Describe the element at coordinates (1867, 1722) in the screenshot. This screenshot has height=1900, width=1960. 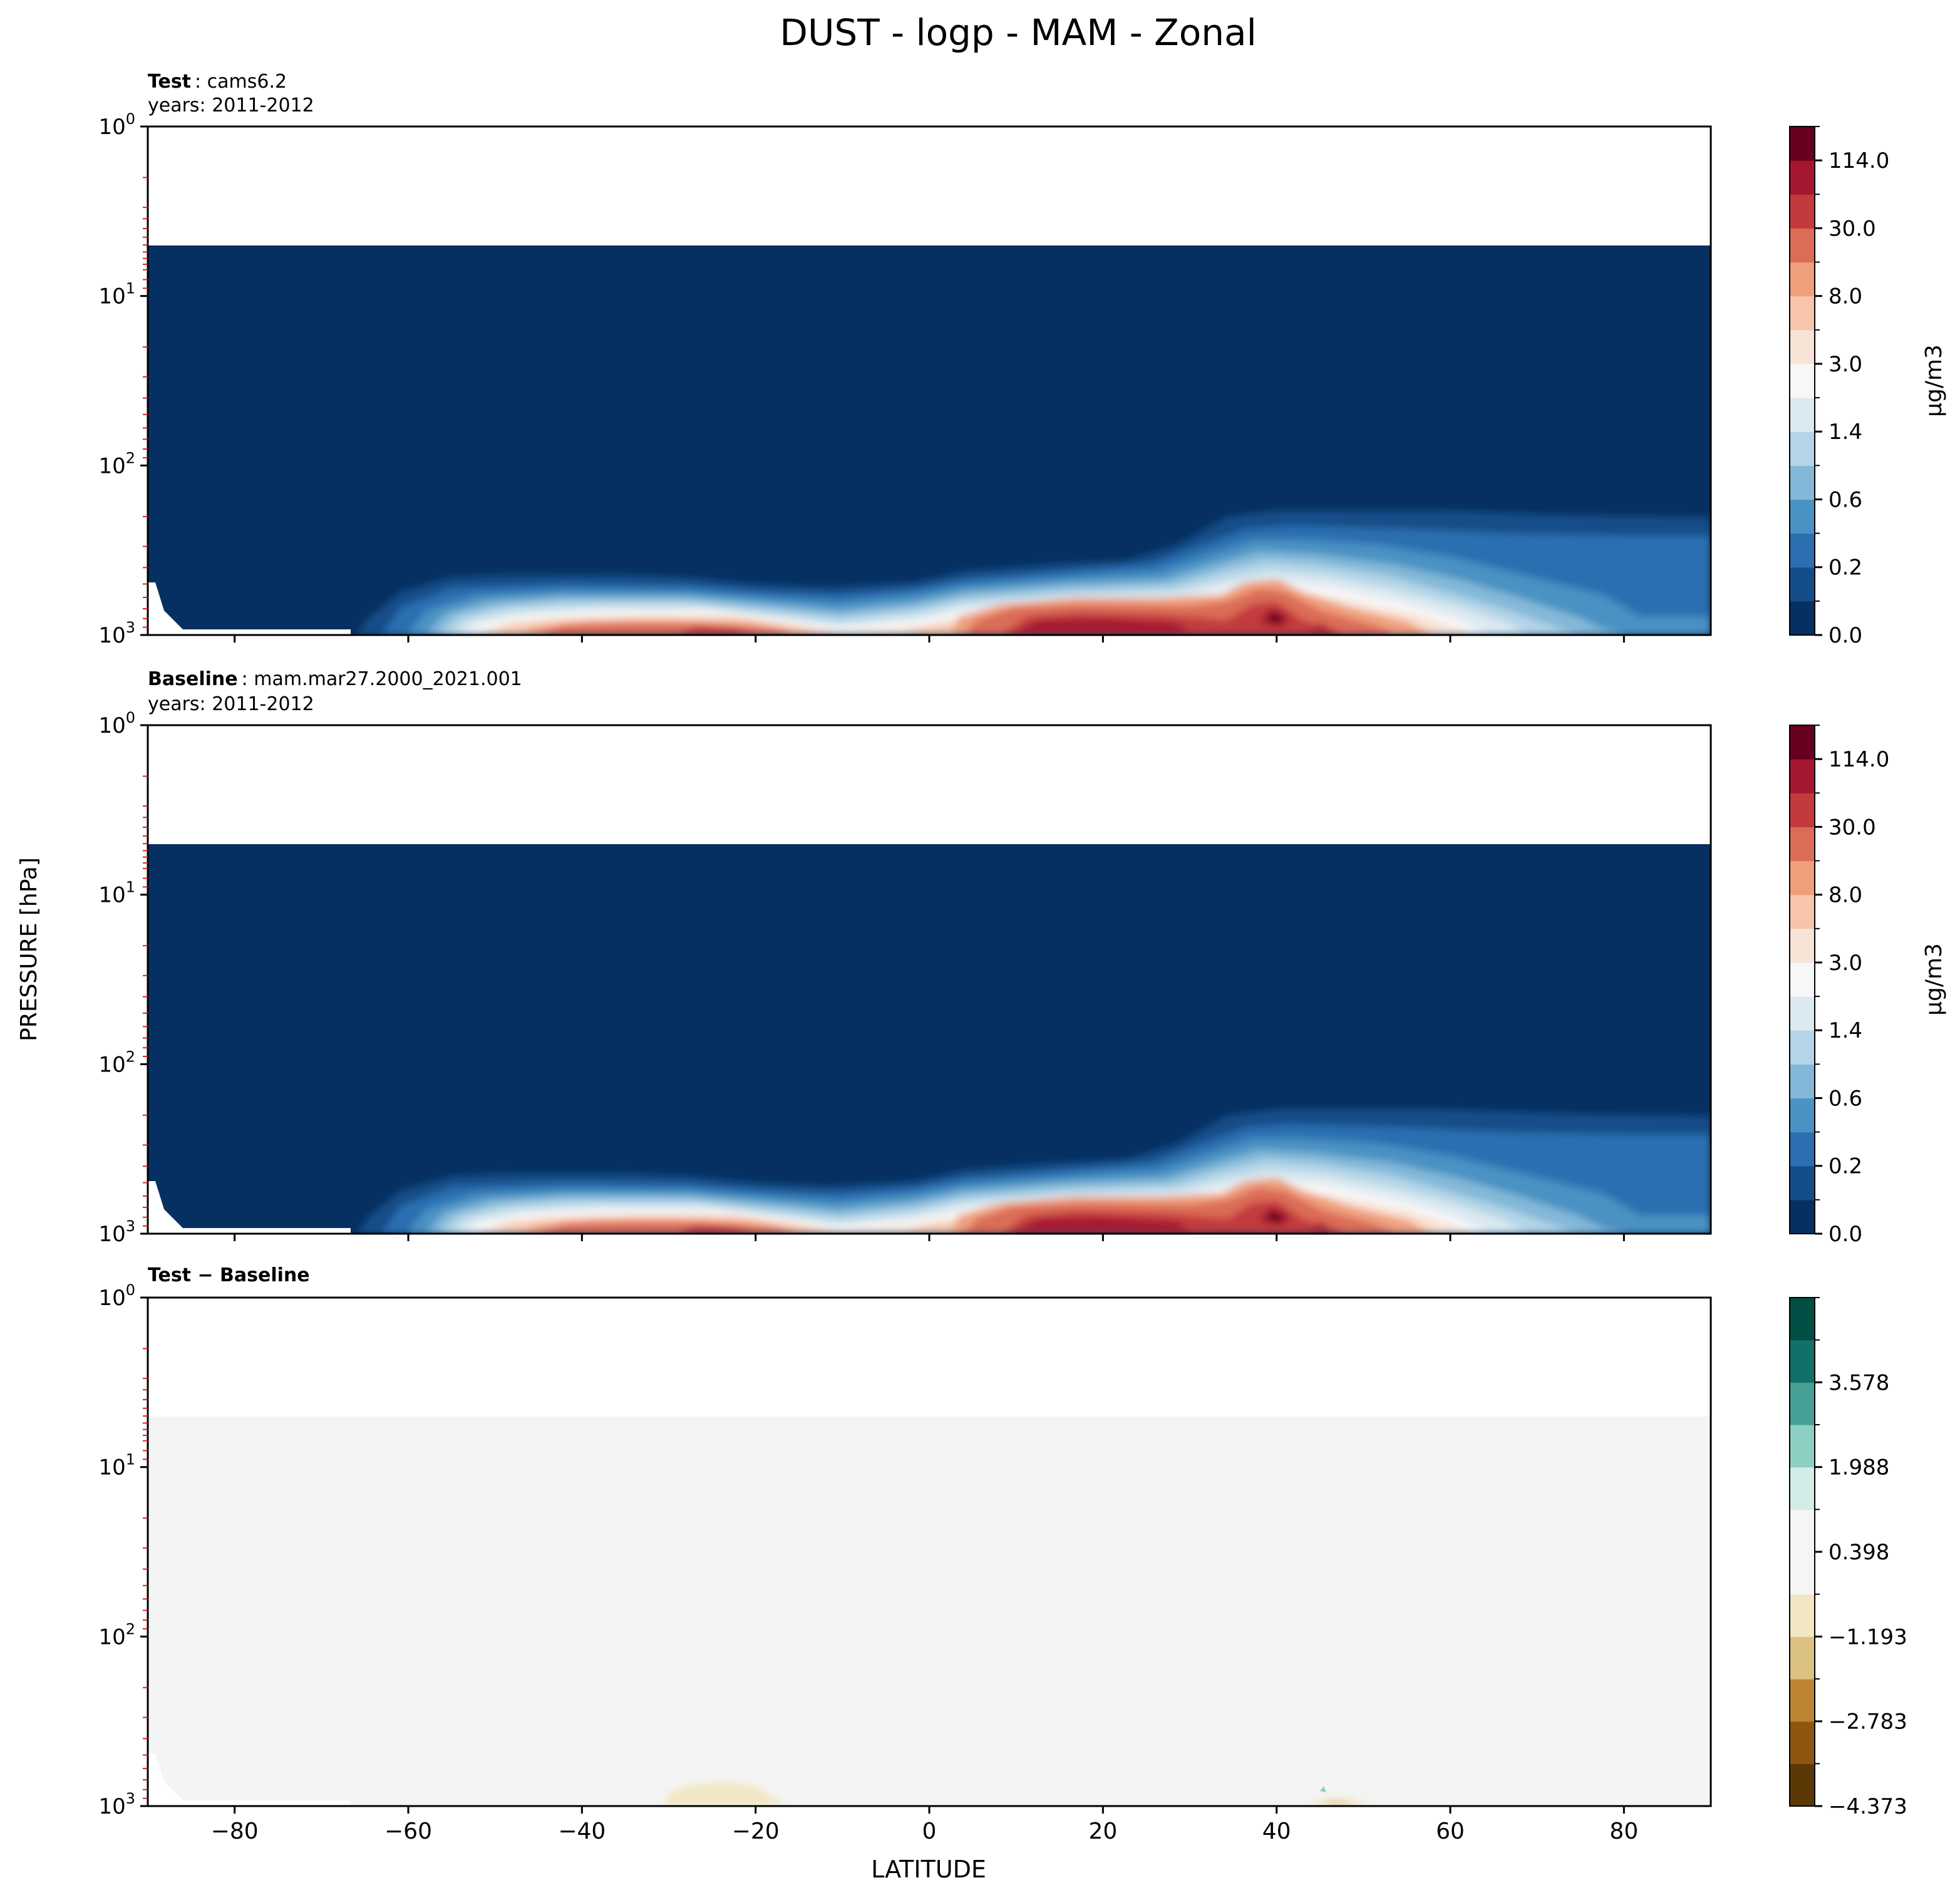
I see `colorbar-tick-label: −2.783` at that location.